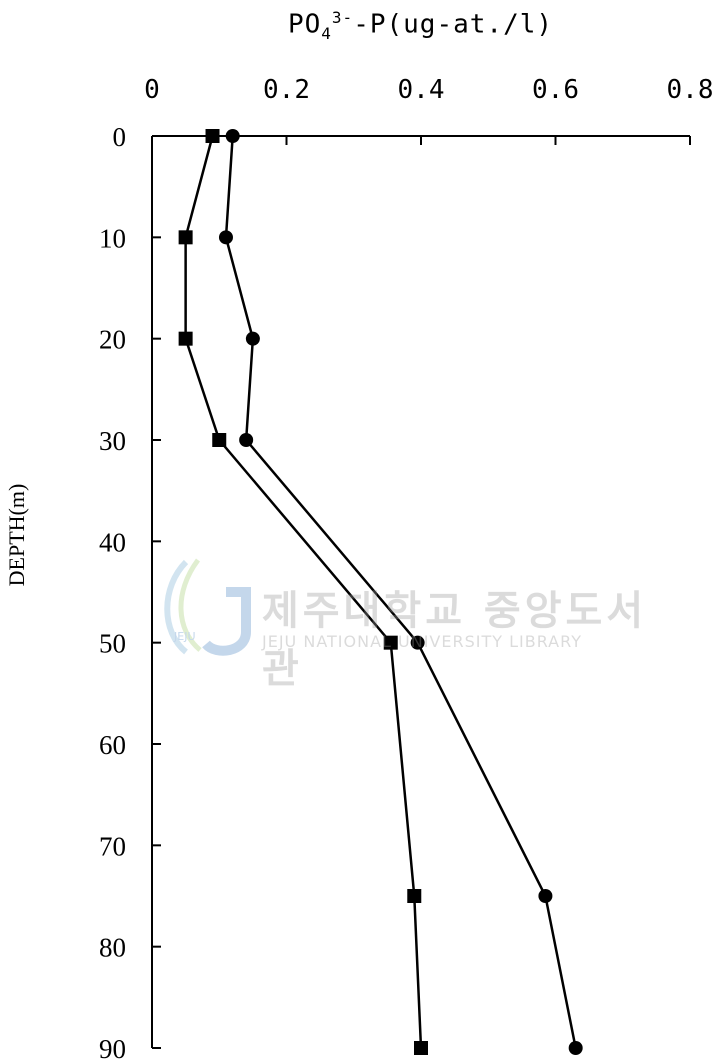 The height and width of the screenshot is (1063, 721). What do you see at coordinates (112, 238) in the screenshot?
I see `y-tick-label: 10` at bounding box center [112, 238].